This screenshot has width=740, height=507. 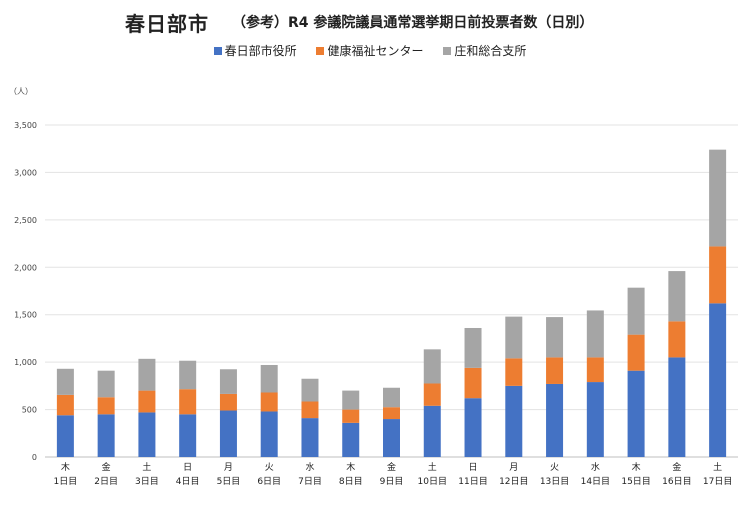 I want to click on legend-item-s3: 庄和総合支所, so click(x=484, y=50).